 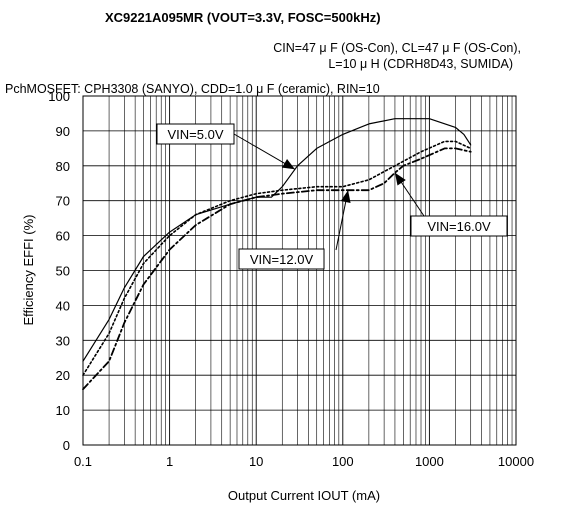 I want to click on x-axis-label: Output Current IOUT (mA), so click(x=304, y=495).